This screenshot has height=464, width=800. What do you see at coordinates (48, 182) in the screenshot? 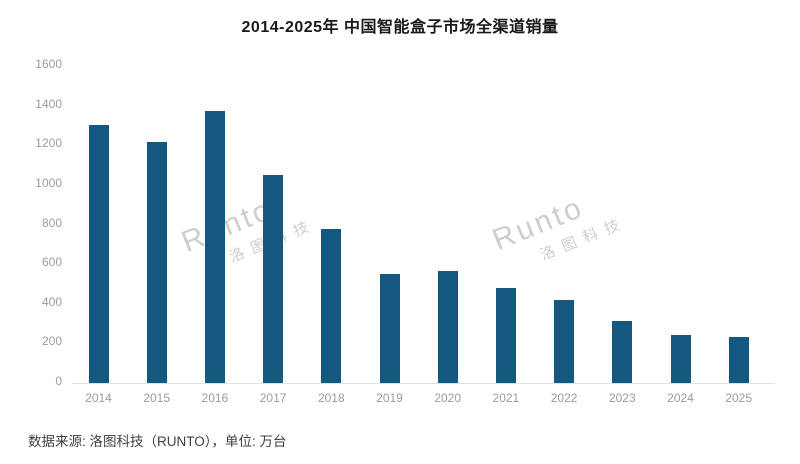
I see `y-tick-label-1000: 1000` at bounding box center [48, 182].